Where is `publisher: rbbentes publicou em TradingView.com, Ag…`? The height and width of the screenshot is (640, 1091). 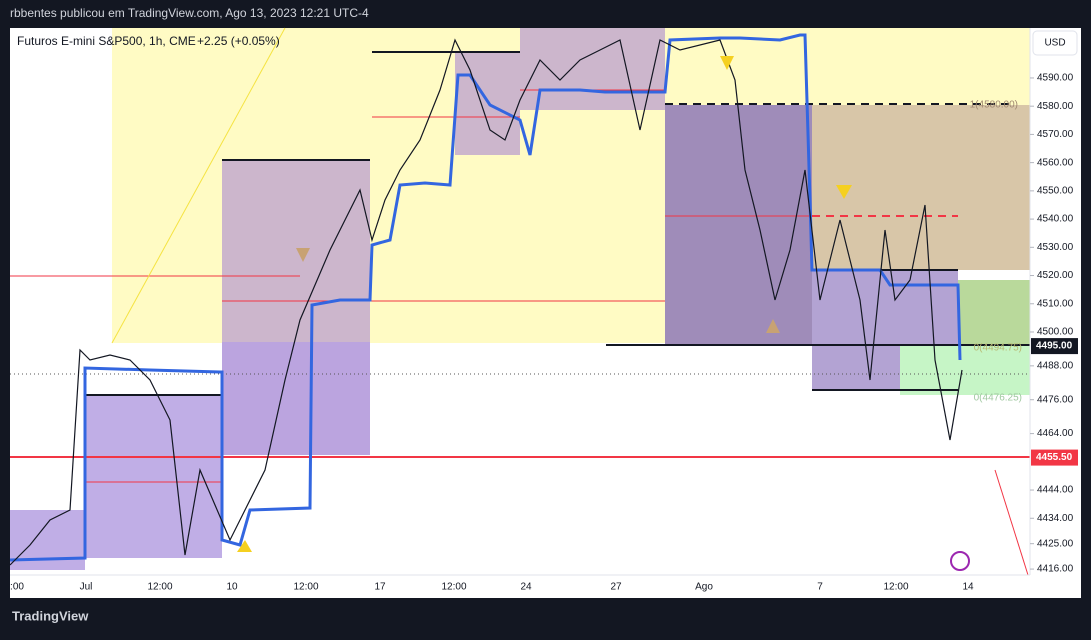 publisher: rbbentes publicou em TradingView.com, Ag… is located at coordinates (189, 13).